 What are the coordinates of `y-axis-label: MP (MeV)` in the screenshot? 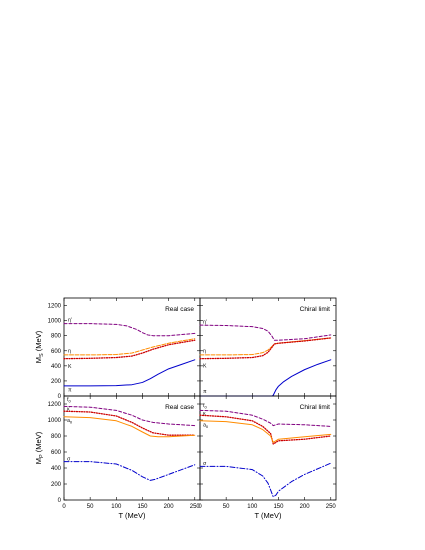 It's located at (39, 447).